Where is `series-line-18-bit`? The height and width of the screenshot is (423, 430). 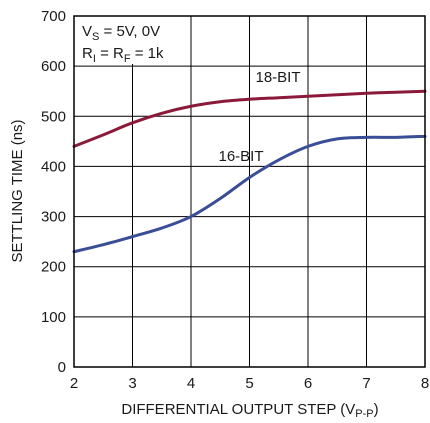
series-line-18-bit is located at coordinates (249, 118).